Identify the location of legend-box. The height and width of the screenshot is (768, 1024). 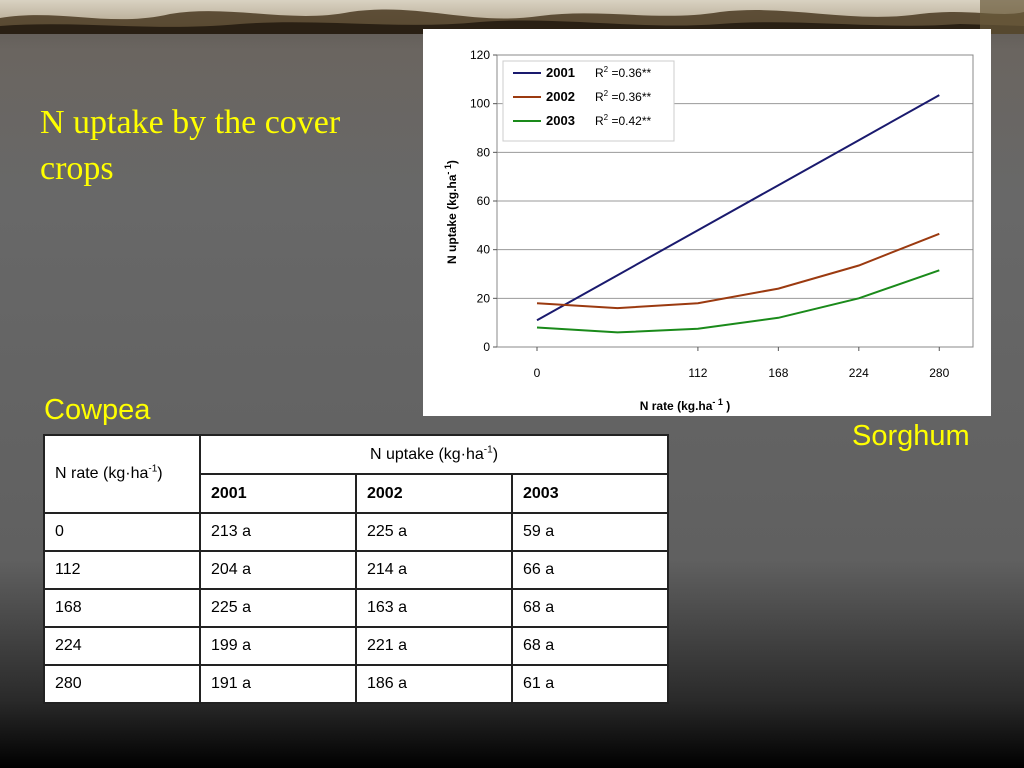
(588, 101).